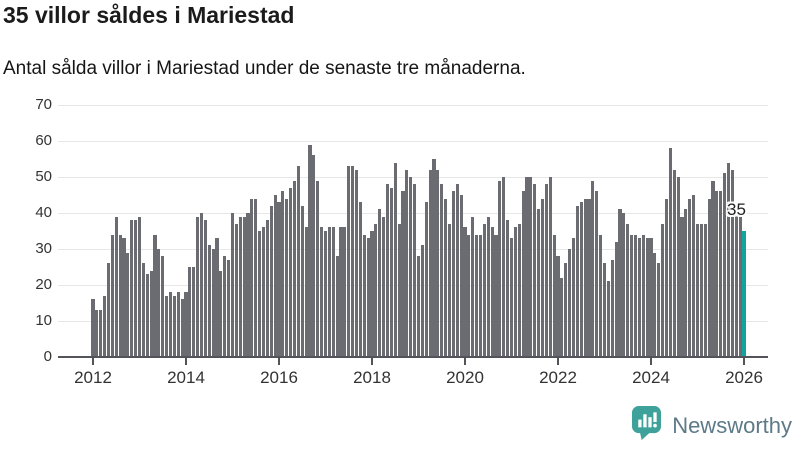 The width and height of the screenshot is (800, 450). Describe the element at coordinates (372, 377) in the screenshot. I see `x-tick-label: 2018` at that location.